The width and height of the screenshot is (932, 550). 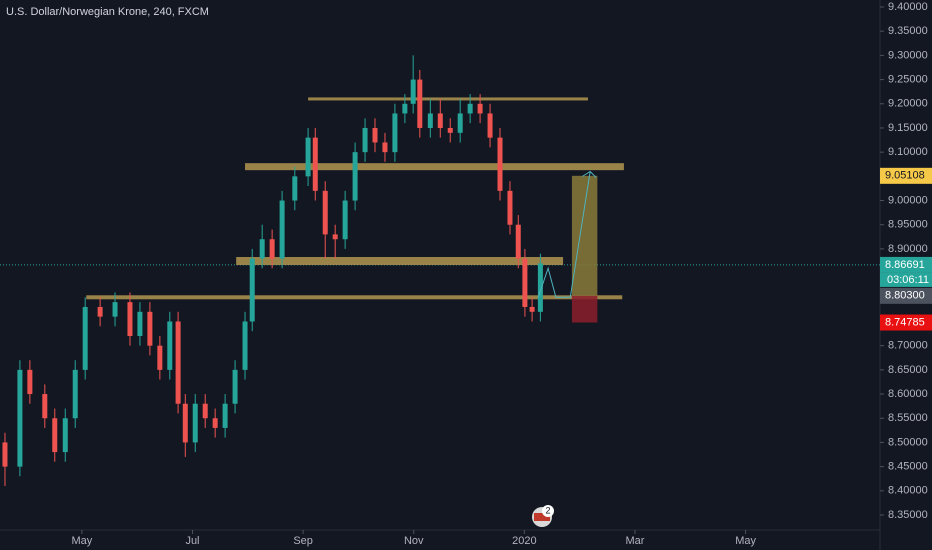 What do you see at coordinates (584, 235) in the screenshot?
I see `position-profit` at bounding box center [584, 235].